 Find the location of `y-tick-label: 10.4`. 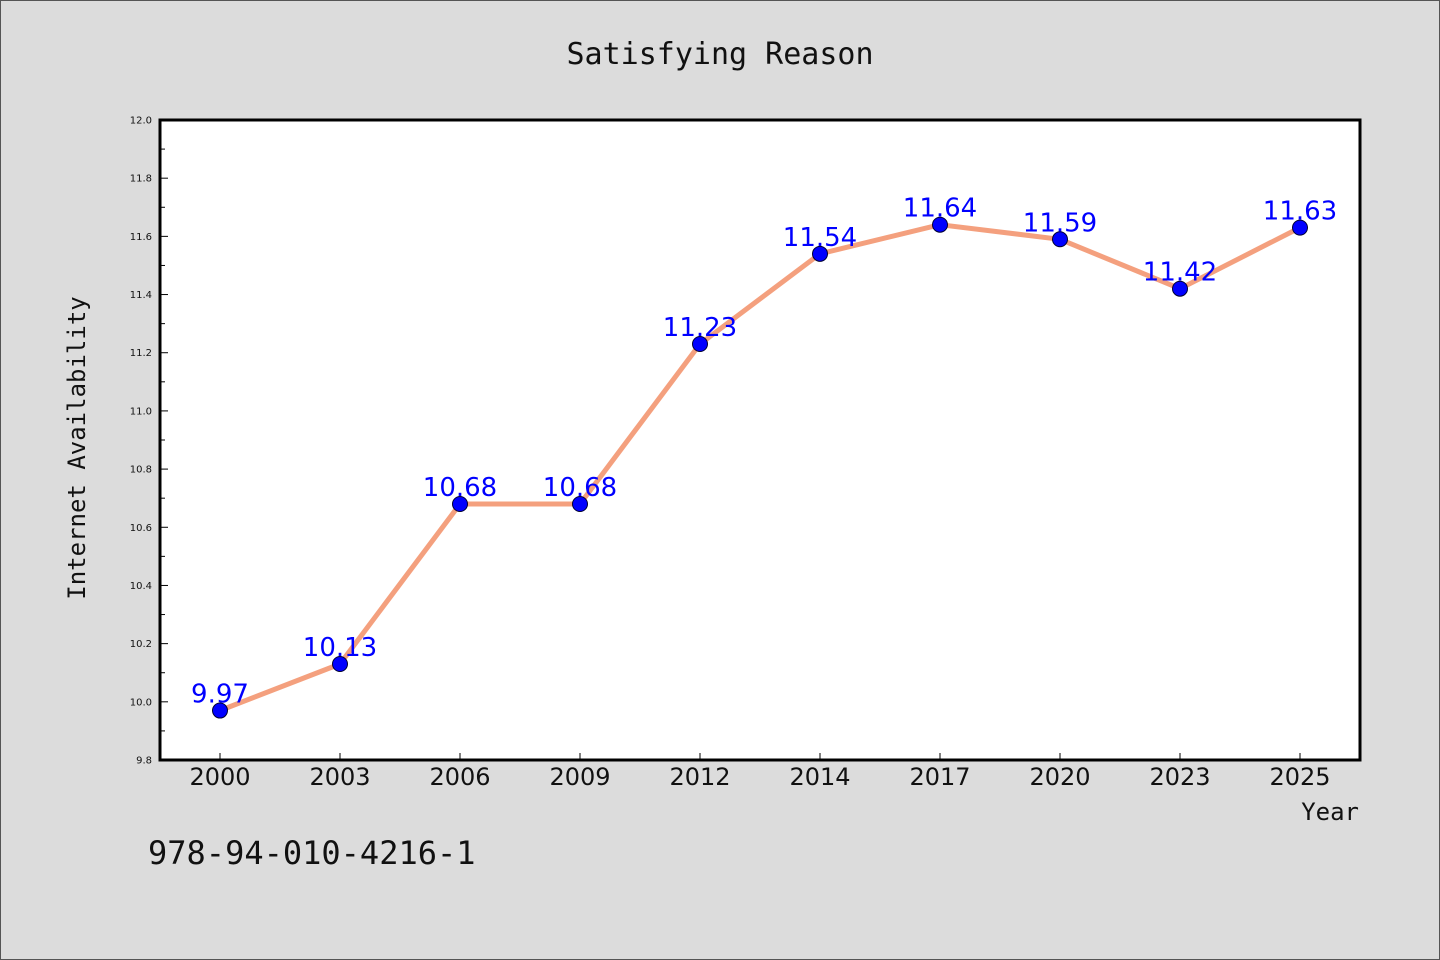

y-tick-label: 10.4 is located at coordinates (141, 586).